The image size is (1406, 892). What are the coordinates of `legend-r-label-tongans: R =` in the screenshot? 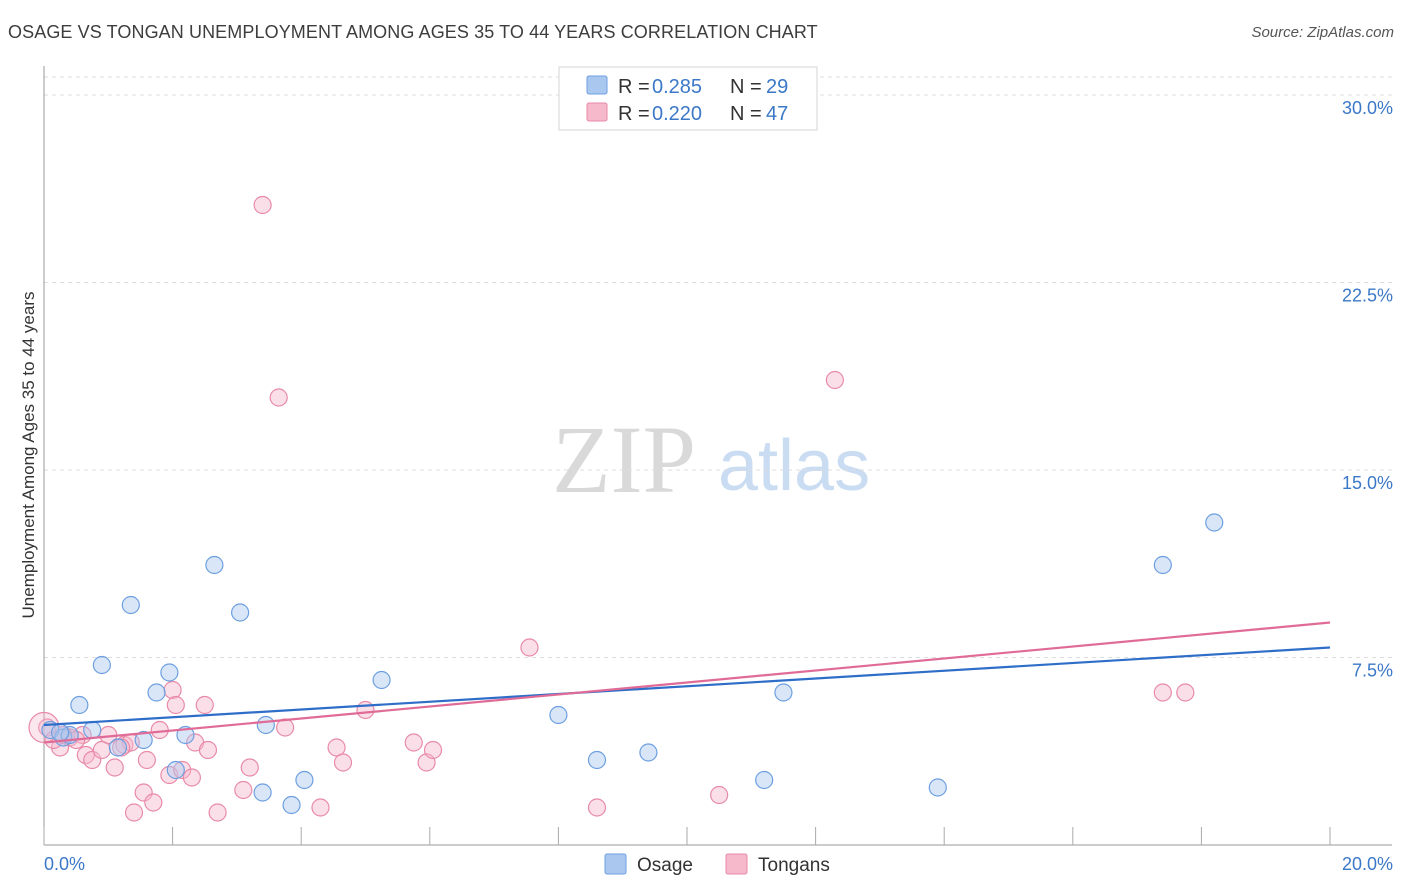 It's located at (634, 114).